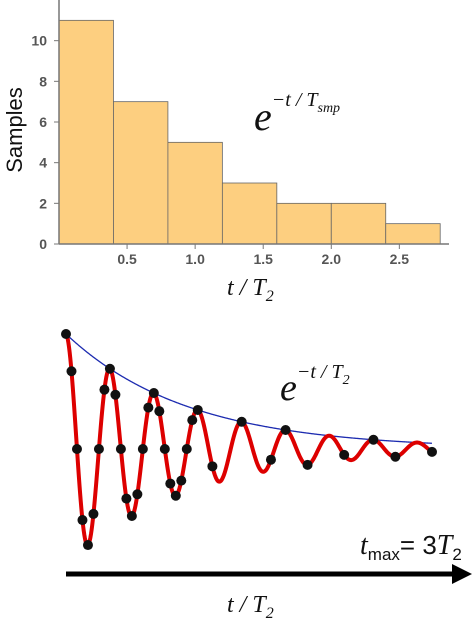  I want to click on histogram-y-label: Samples, so click(14, 130).